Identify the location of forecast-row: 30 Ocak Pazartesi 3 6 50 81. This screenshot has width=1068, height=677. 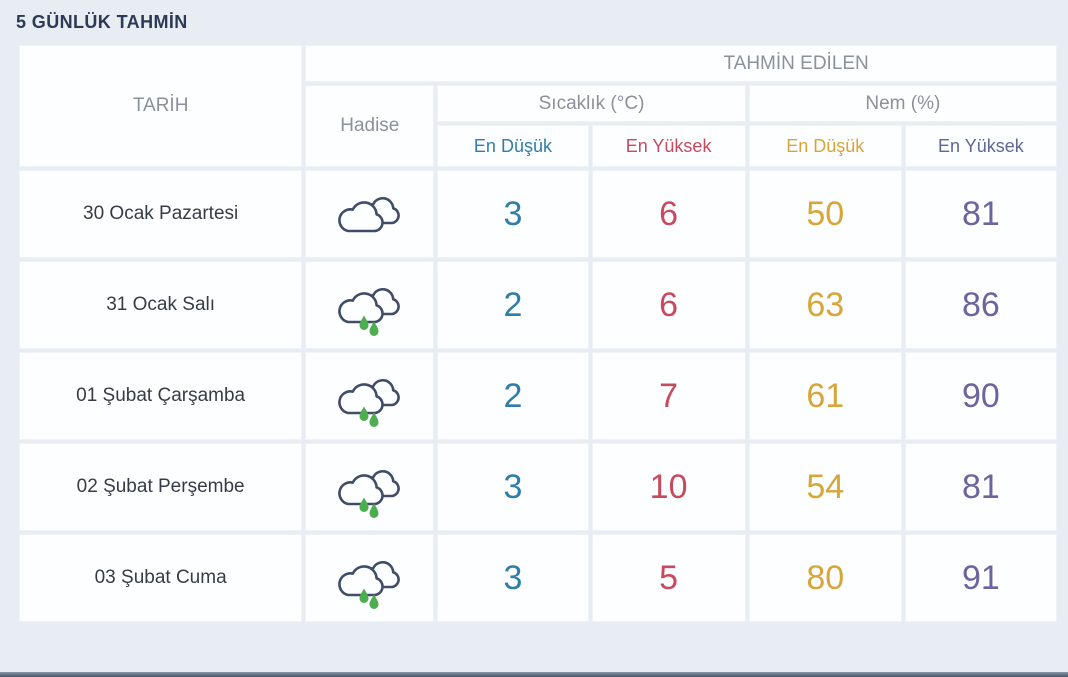
(538, 214).